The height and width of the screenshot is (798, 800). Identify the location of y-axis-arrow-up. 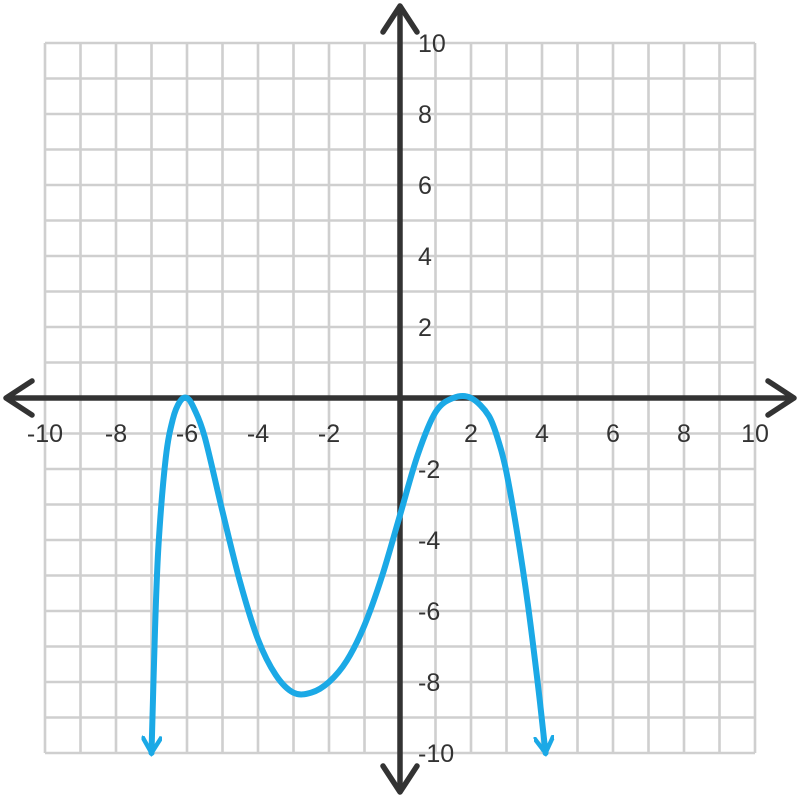
(400, 19).